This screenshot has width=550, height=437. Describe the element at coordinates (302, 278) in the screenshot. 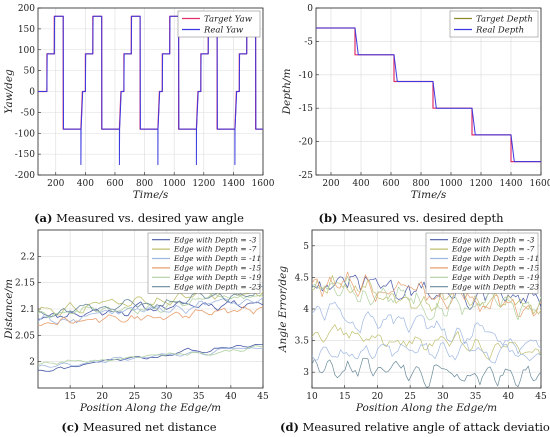

I see `y-tick-label: 4.5` at that location.